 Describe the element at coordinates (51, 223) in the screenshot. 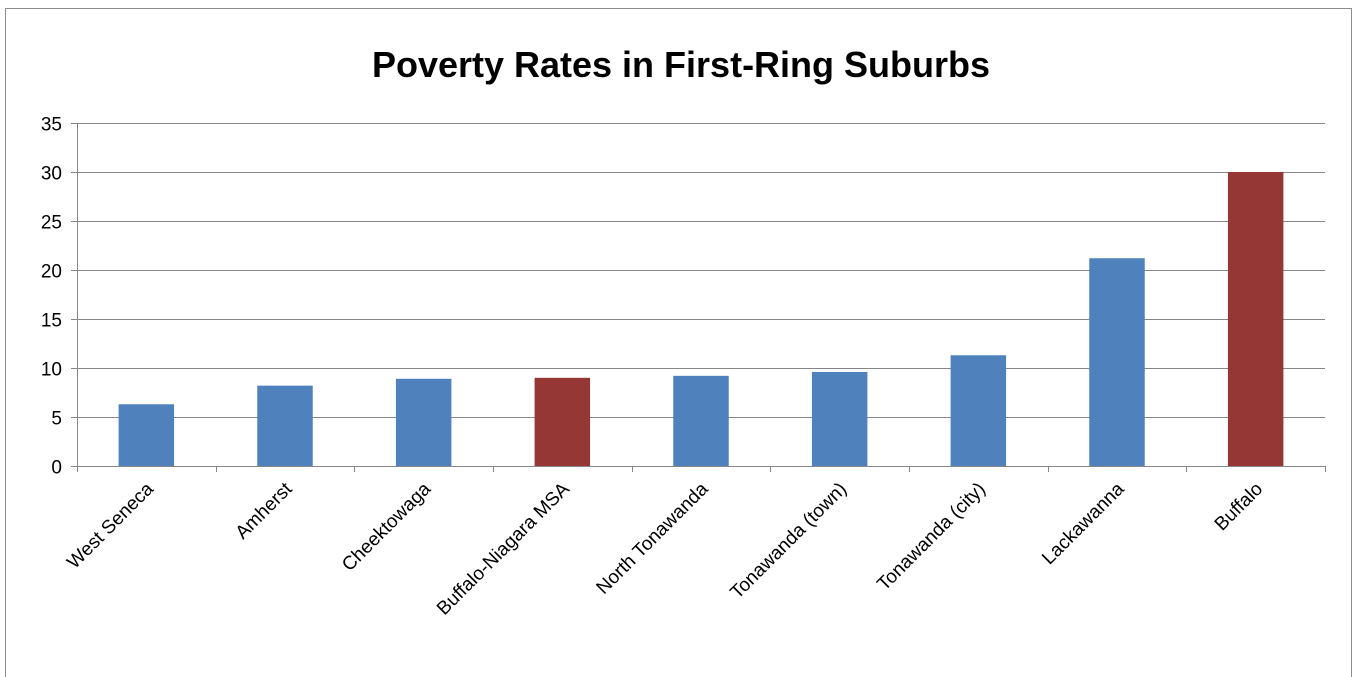

I see `y-tick-label: 25` at that location.